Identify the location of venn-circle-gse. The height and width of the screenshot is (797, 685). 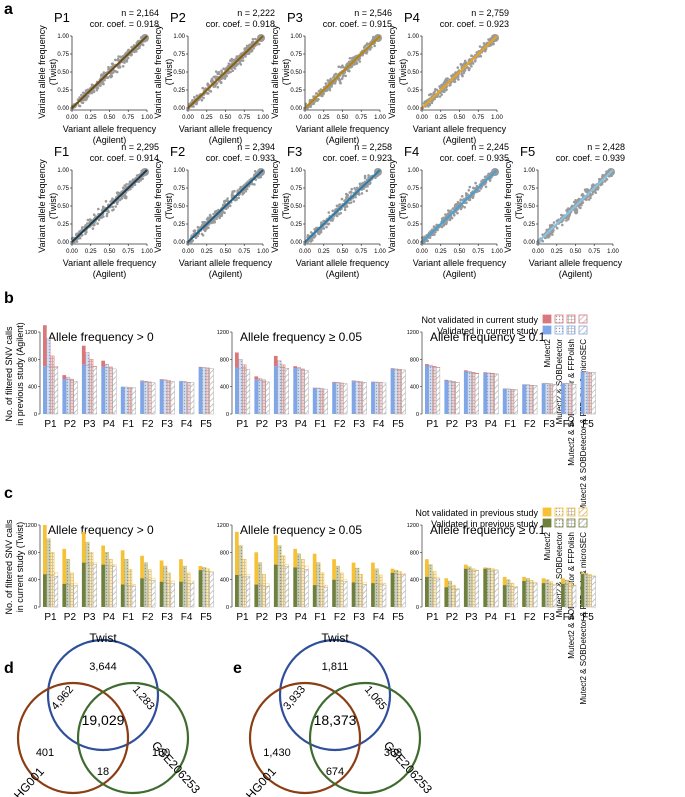
(133, 738).